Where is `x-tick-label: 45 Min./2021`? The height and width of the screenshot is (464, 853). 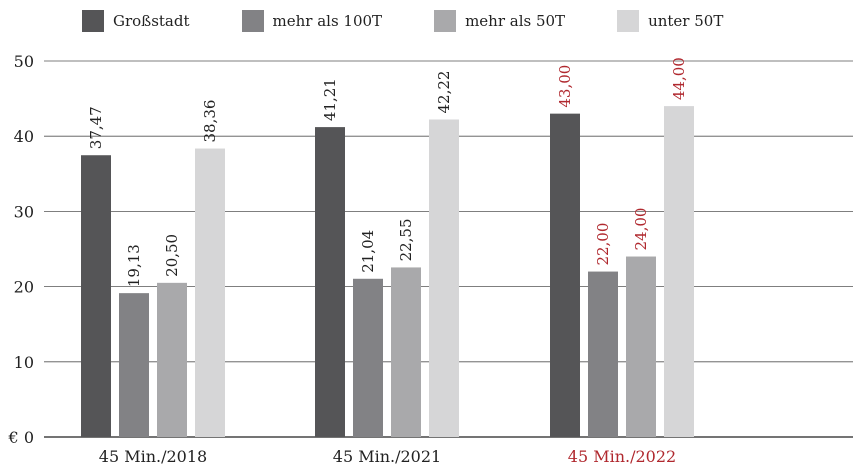
x-tick-label: 45 Min./2021 is located at coordinates (387, 455).